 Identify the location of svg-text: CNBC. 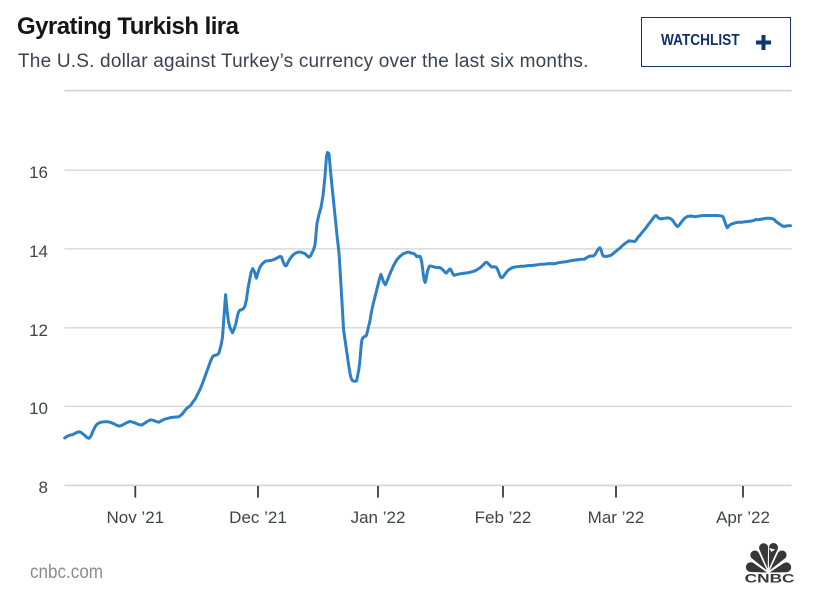
(770, 578).